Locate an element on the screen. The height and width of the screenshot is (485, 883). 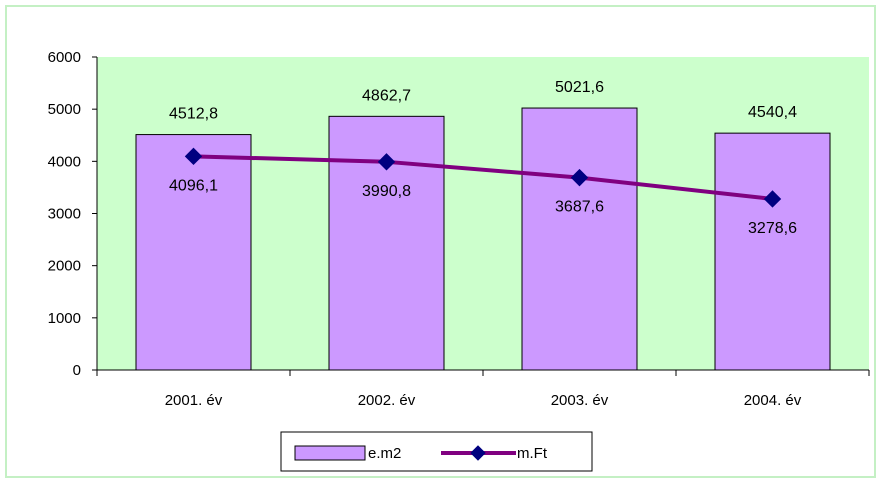
bar-value-label-4: 4540,4 is located at coordinates (772, 112).